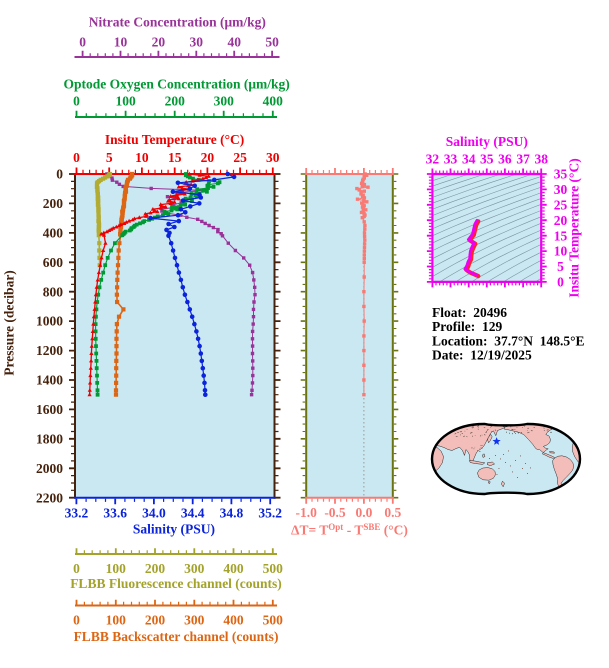 The width and height of the screenshot is (609, 668). What do you see at coordinates (335, 512) in the screenshot?
I see `svg-text: -0.5` at bounding box center [335, 512].